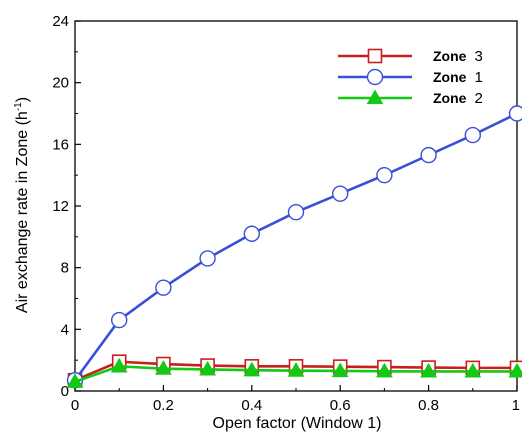 The width and height of the screenshot is (522, 434). I want to click on y-axis-label-superscript: -1, so click(18, 106).